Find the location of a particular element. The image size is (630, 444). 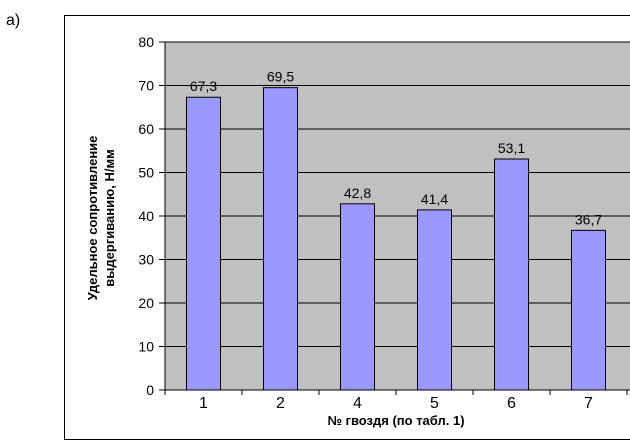

panel-label: а) is located at coordinates (13, 20).